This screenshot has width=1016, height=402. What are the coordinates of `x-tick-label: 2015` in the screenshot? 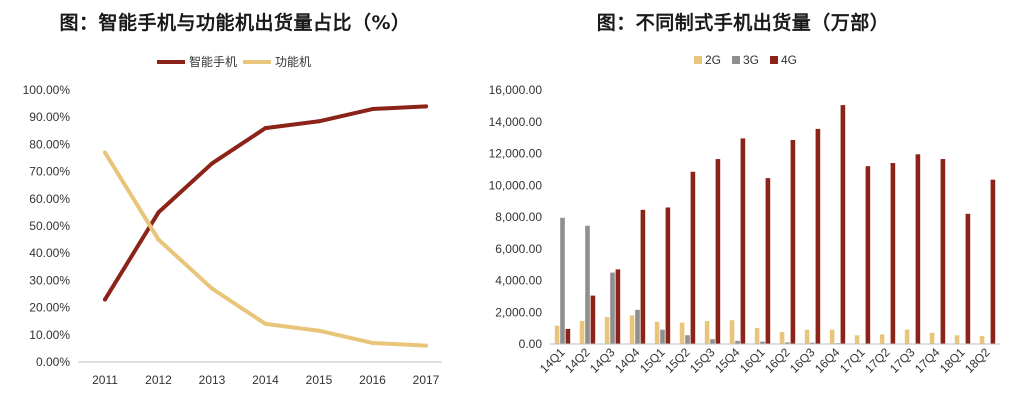 It's located at (319, 380).